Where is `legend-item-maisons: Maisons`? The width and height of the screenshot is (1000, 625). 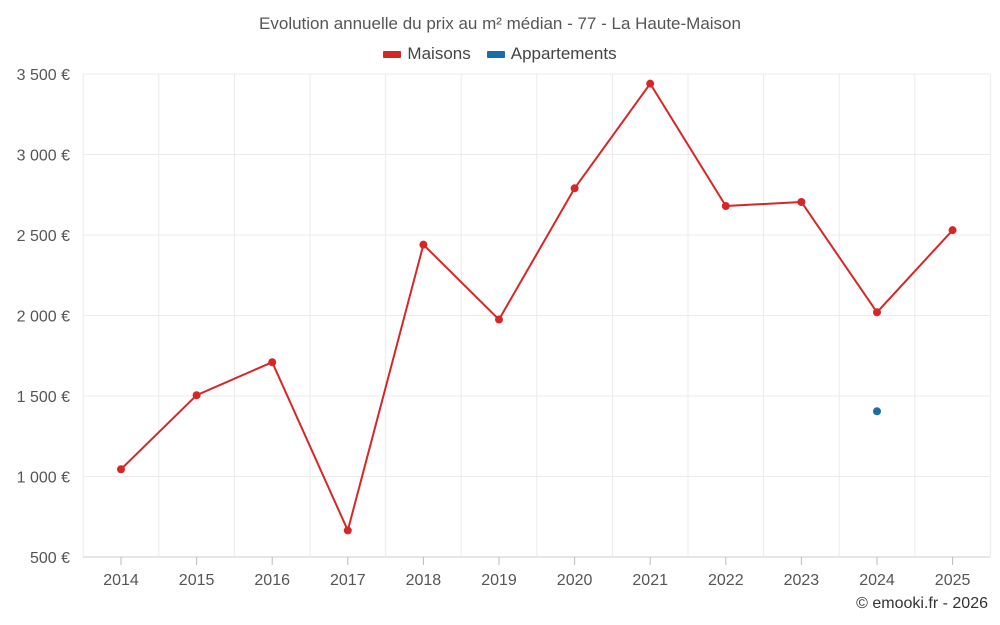 legend-item-maisons: Maisons is located at coordinates (427, 54).